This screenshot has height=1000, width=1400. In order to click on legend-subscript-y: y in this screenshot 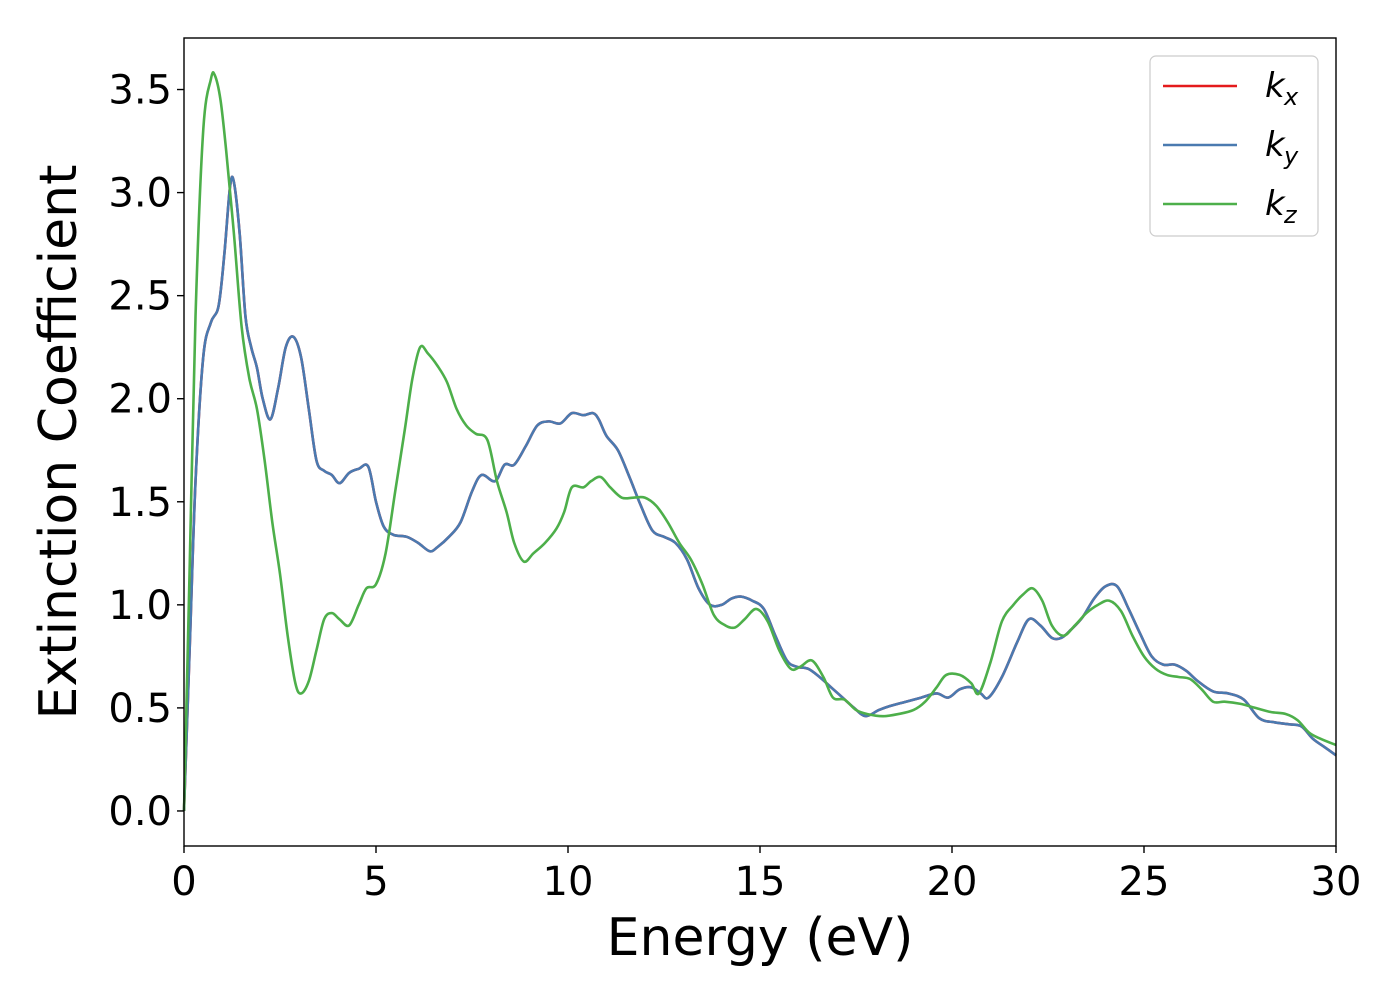, I will do `click(1291, 156)`.